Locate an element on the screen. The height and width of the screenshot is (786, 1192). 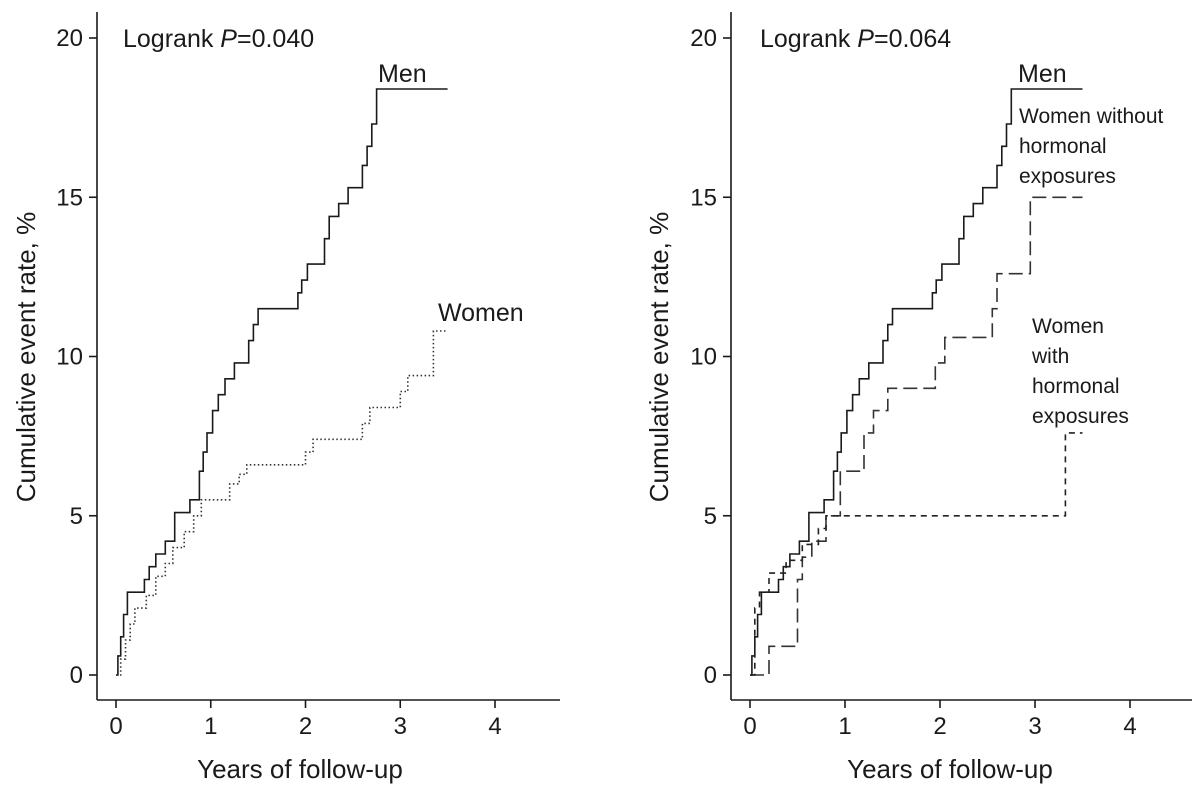
right-label-women-without-line-2: hormonal is located at coordinates (1063, 146).